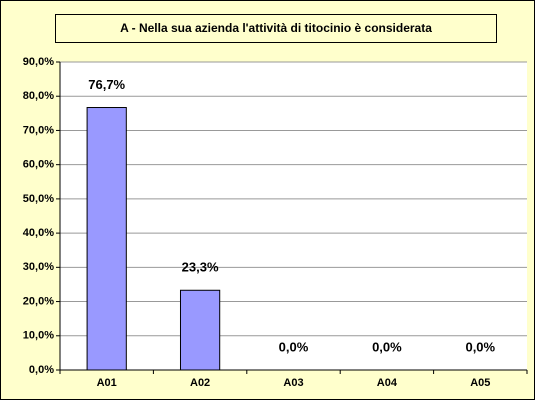 The width and height of the screenshot is (535, 400). What do you see at coordinates (200, 267) in the screenshot?
I see `data-label dl: 23,3%` at bounding box center [200, 267].